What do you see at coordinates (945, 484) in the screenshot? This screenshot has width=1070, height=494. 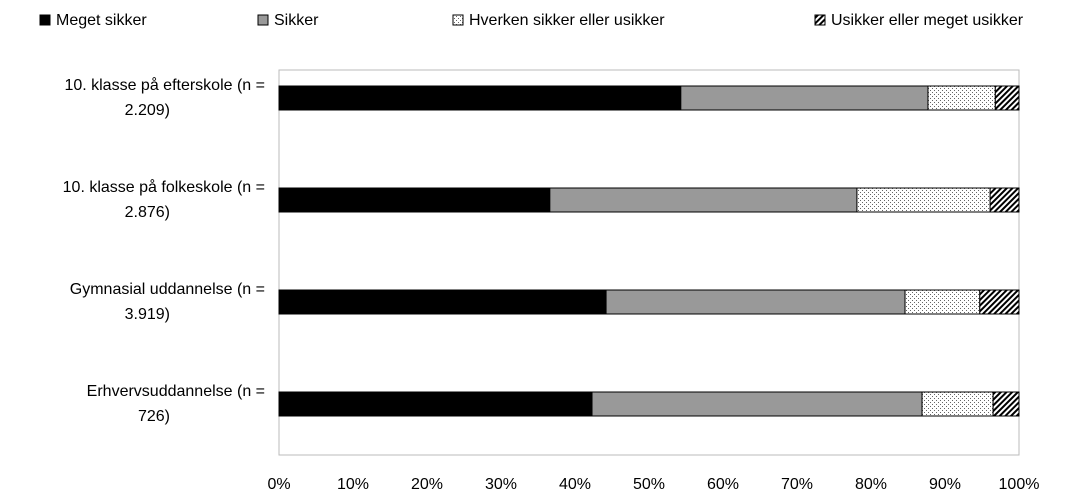 I see `x-tick-label: 90%` at bounding box center [945, 484].